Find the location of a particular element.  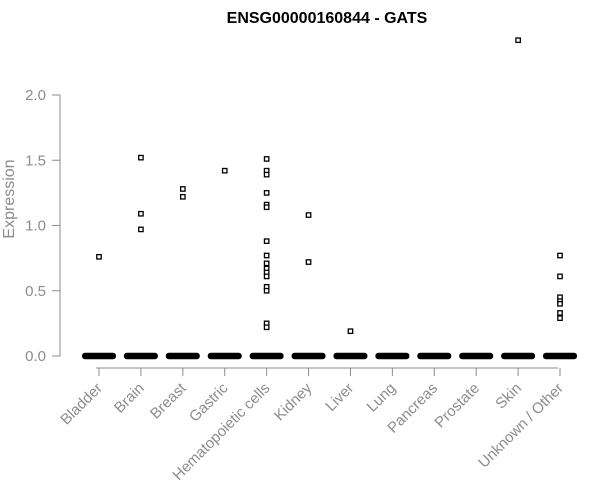

x-tick-label: Prostate is located at coordinates (457, 406).